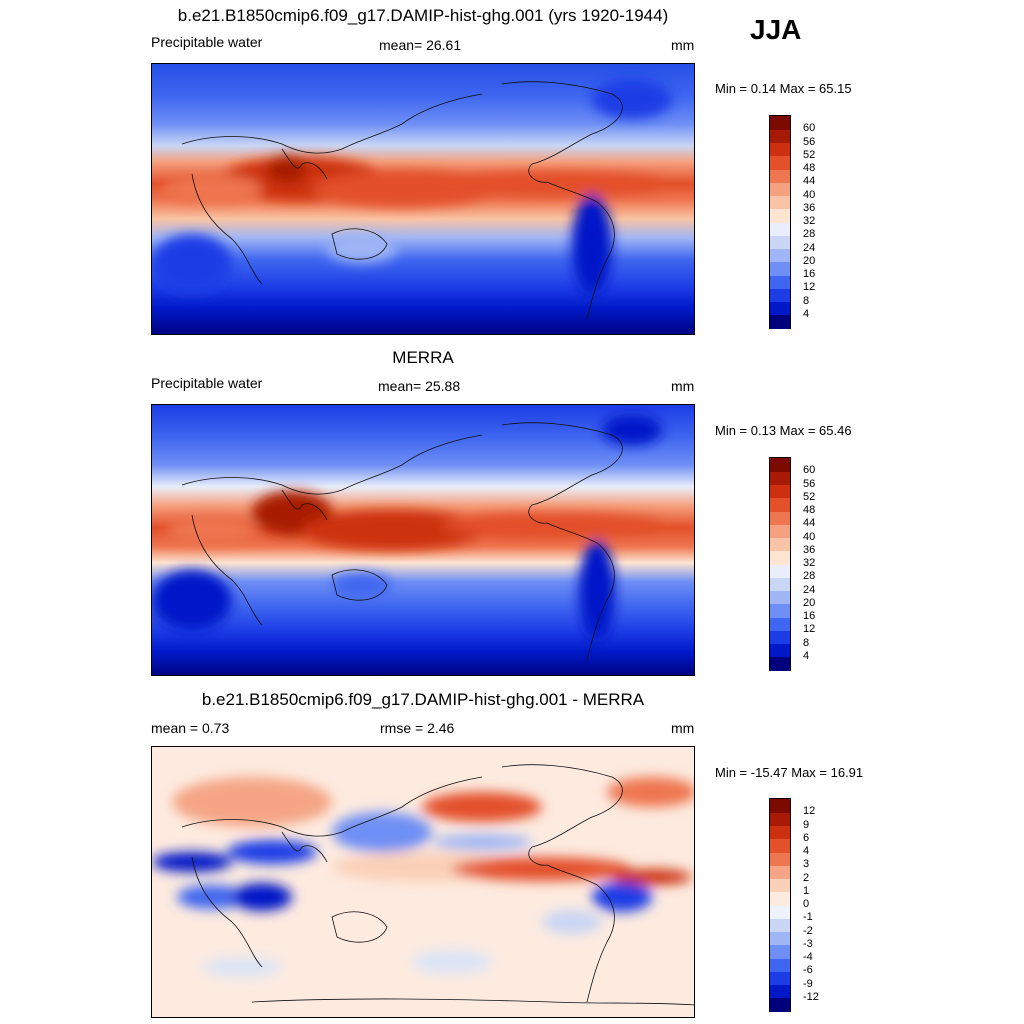 This screenshot has width=1024, height=1024. Describe the element at coordinates (423, 357) in the screenshot. I see `panel-2-title: MERRA` at that location.